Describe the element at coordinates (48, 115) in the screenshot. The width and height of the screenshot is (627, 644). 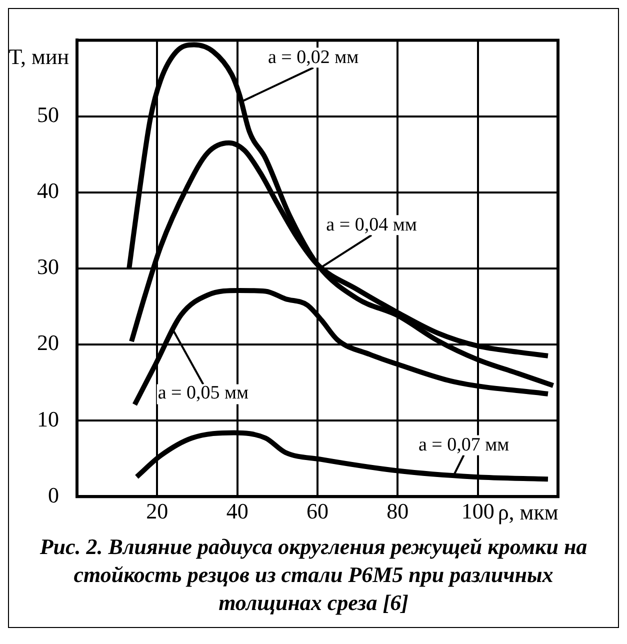
I see `y-tick-label: 50` at that location.